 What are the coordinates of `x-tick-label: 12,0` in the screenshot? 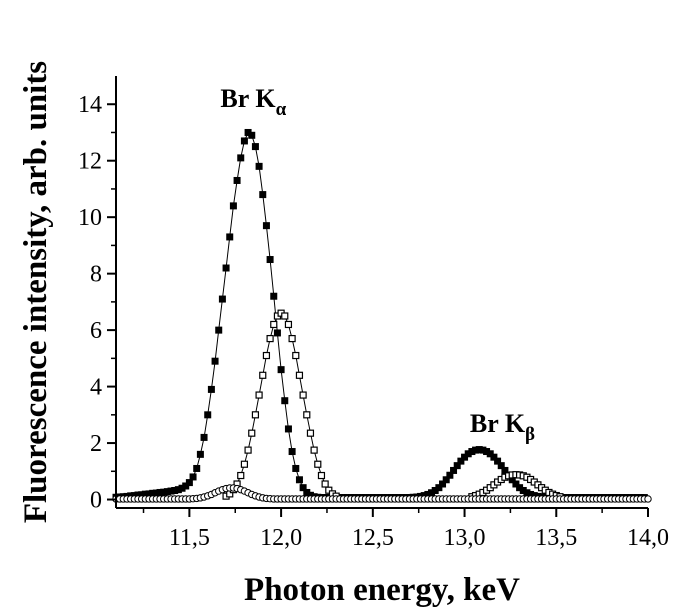 It's located at (281, 538).